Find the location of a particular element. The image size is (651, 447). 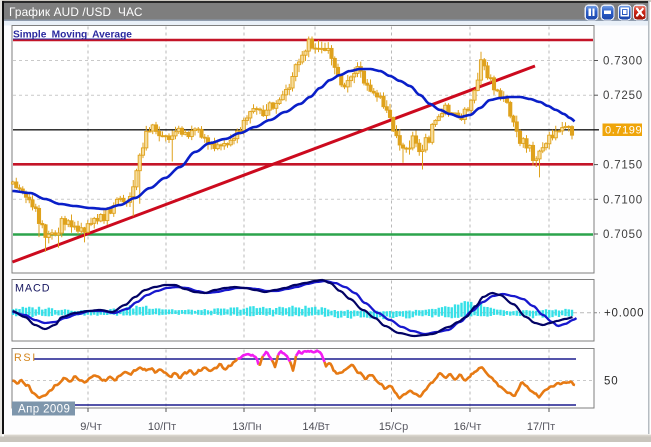

svg-text: Simple Moving Average is located at coordinates (72, 35).